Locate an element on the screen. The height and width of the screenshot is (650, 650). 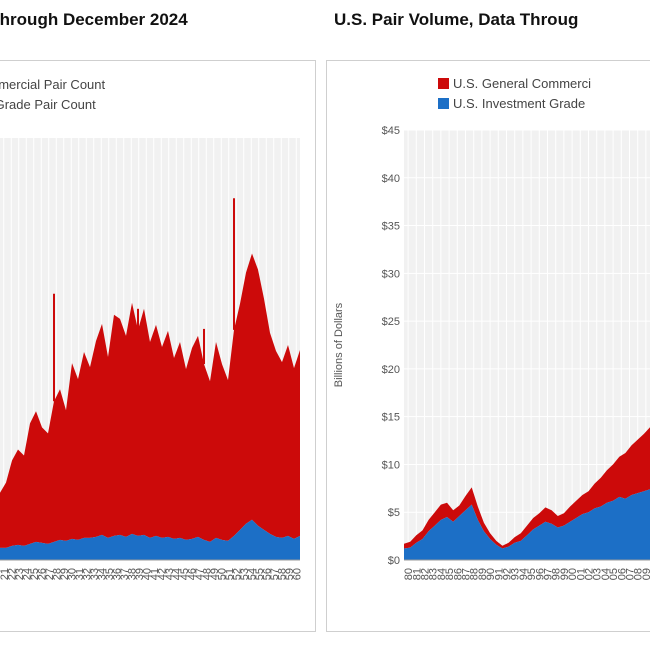
x-tick-label: 25 is located at coordinates (35, 574).